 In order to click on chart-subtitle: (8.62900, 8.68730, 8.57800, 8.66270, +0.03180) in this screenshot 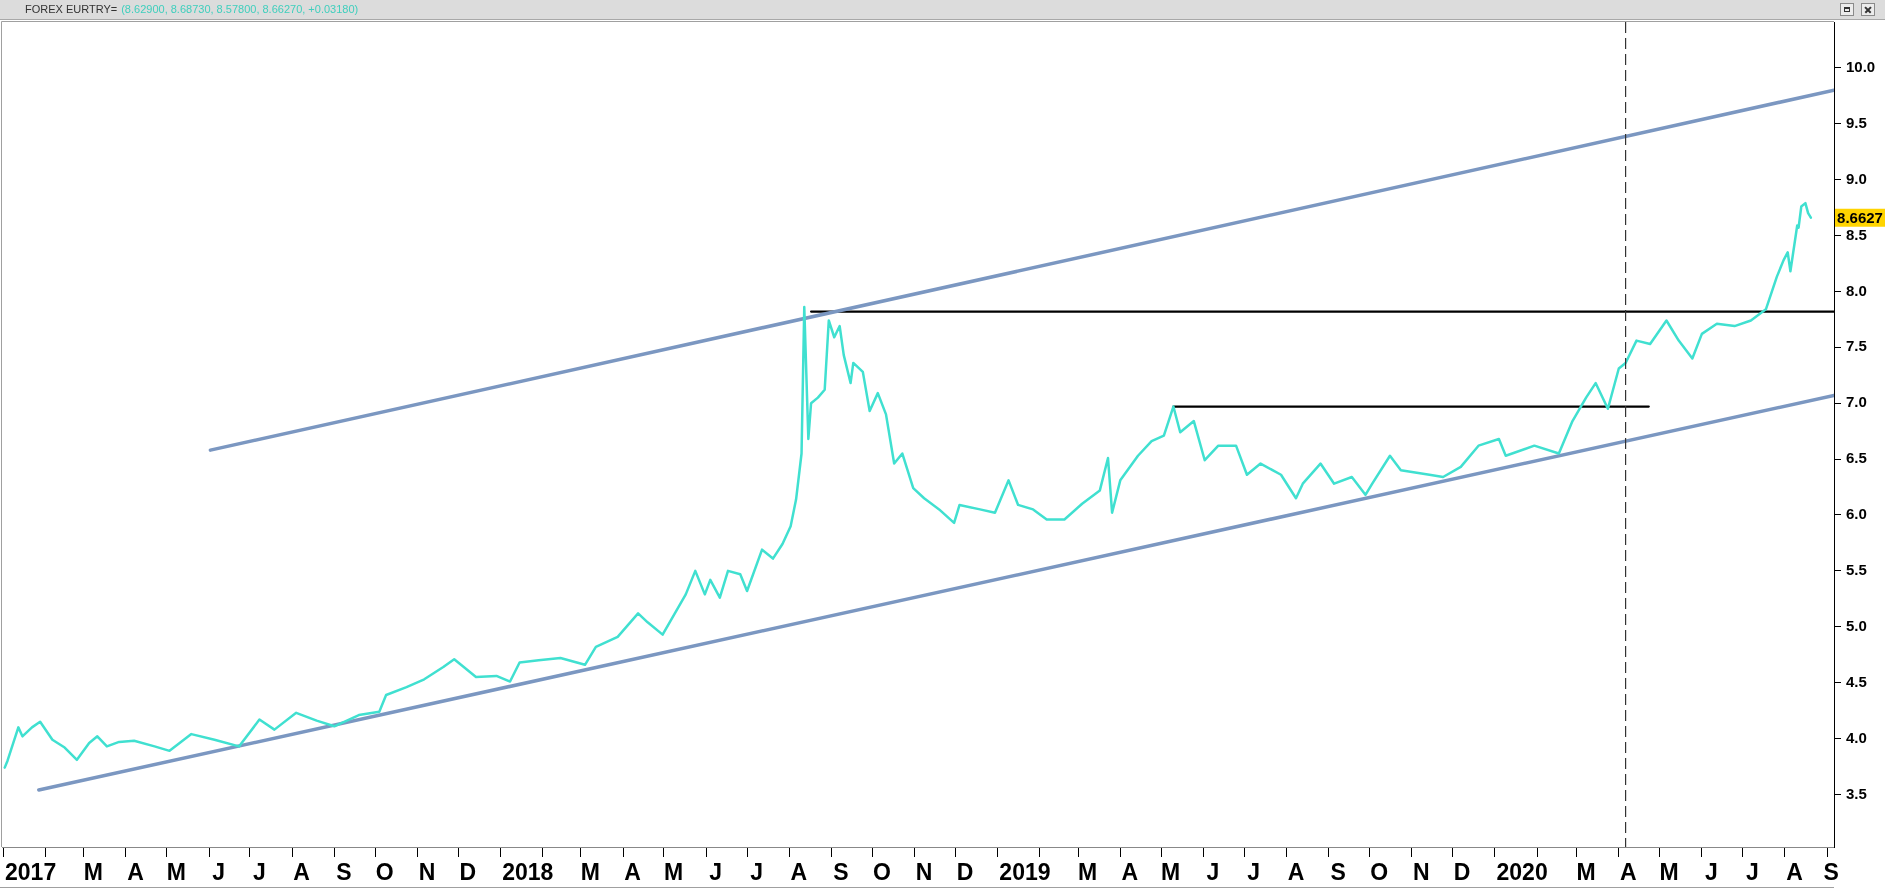, I will do `click(240, 9)`.